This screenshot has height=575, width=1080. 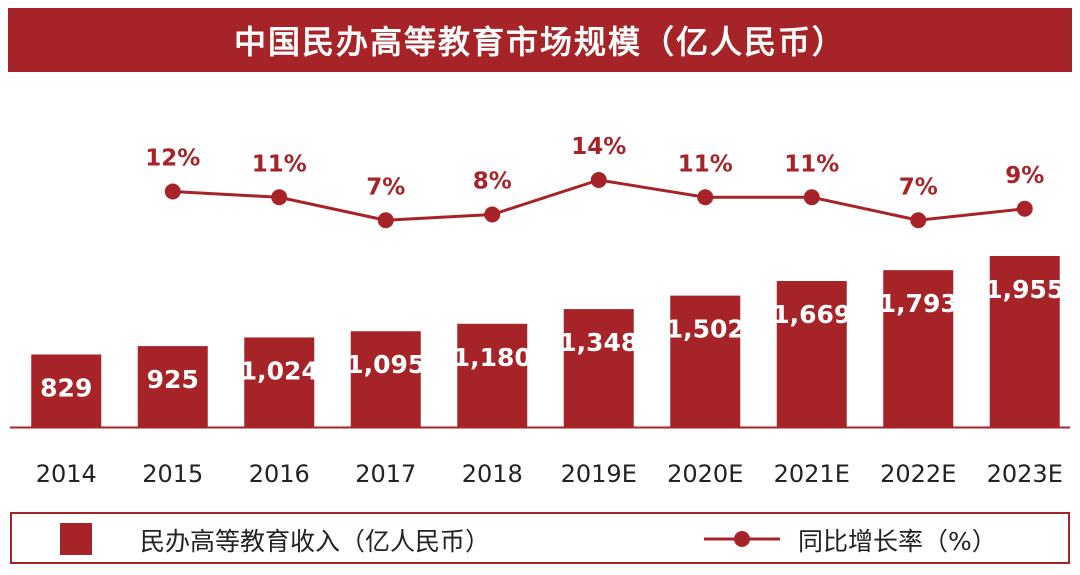 I want to click on bar-value-label: 829, so click(x=66, y=387).